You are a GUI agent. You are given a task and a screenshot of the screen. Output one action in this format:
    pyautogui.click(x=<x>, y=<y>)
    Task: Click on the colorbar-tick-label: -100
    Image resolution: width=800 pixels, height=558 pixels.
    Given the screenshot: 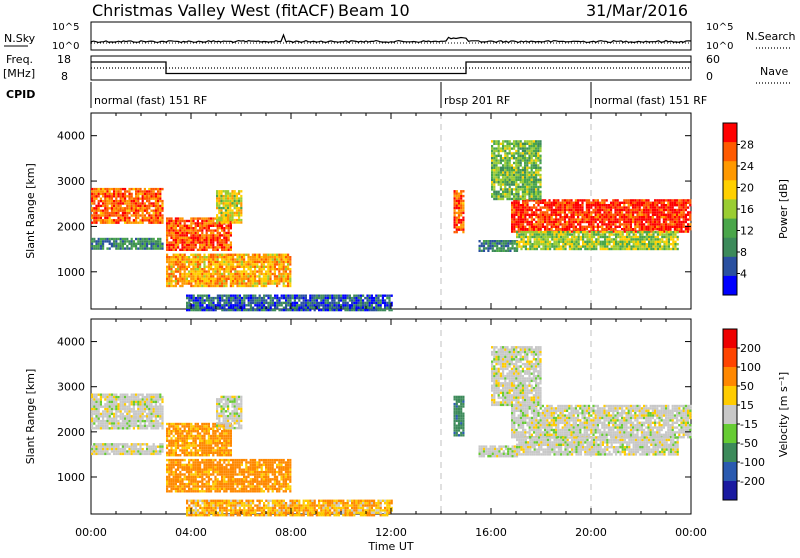 What is the action you would take?
    pyautogui.click(x=752, y=462)
    